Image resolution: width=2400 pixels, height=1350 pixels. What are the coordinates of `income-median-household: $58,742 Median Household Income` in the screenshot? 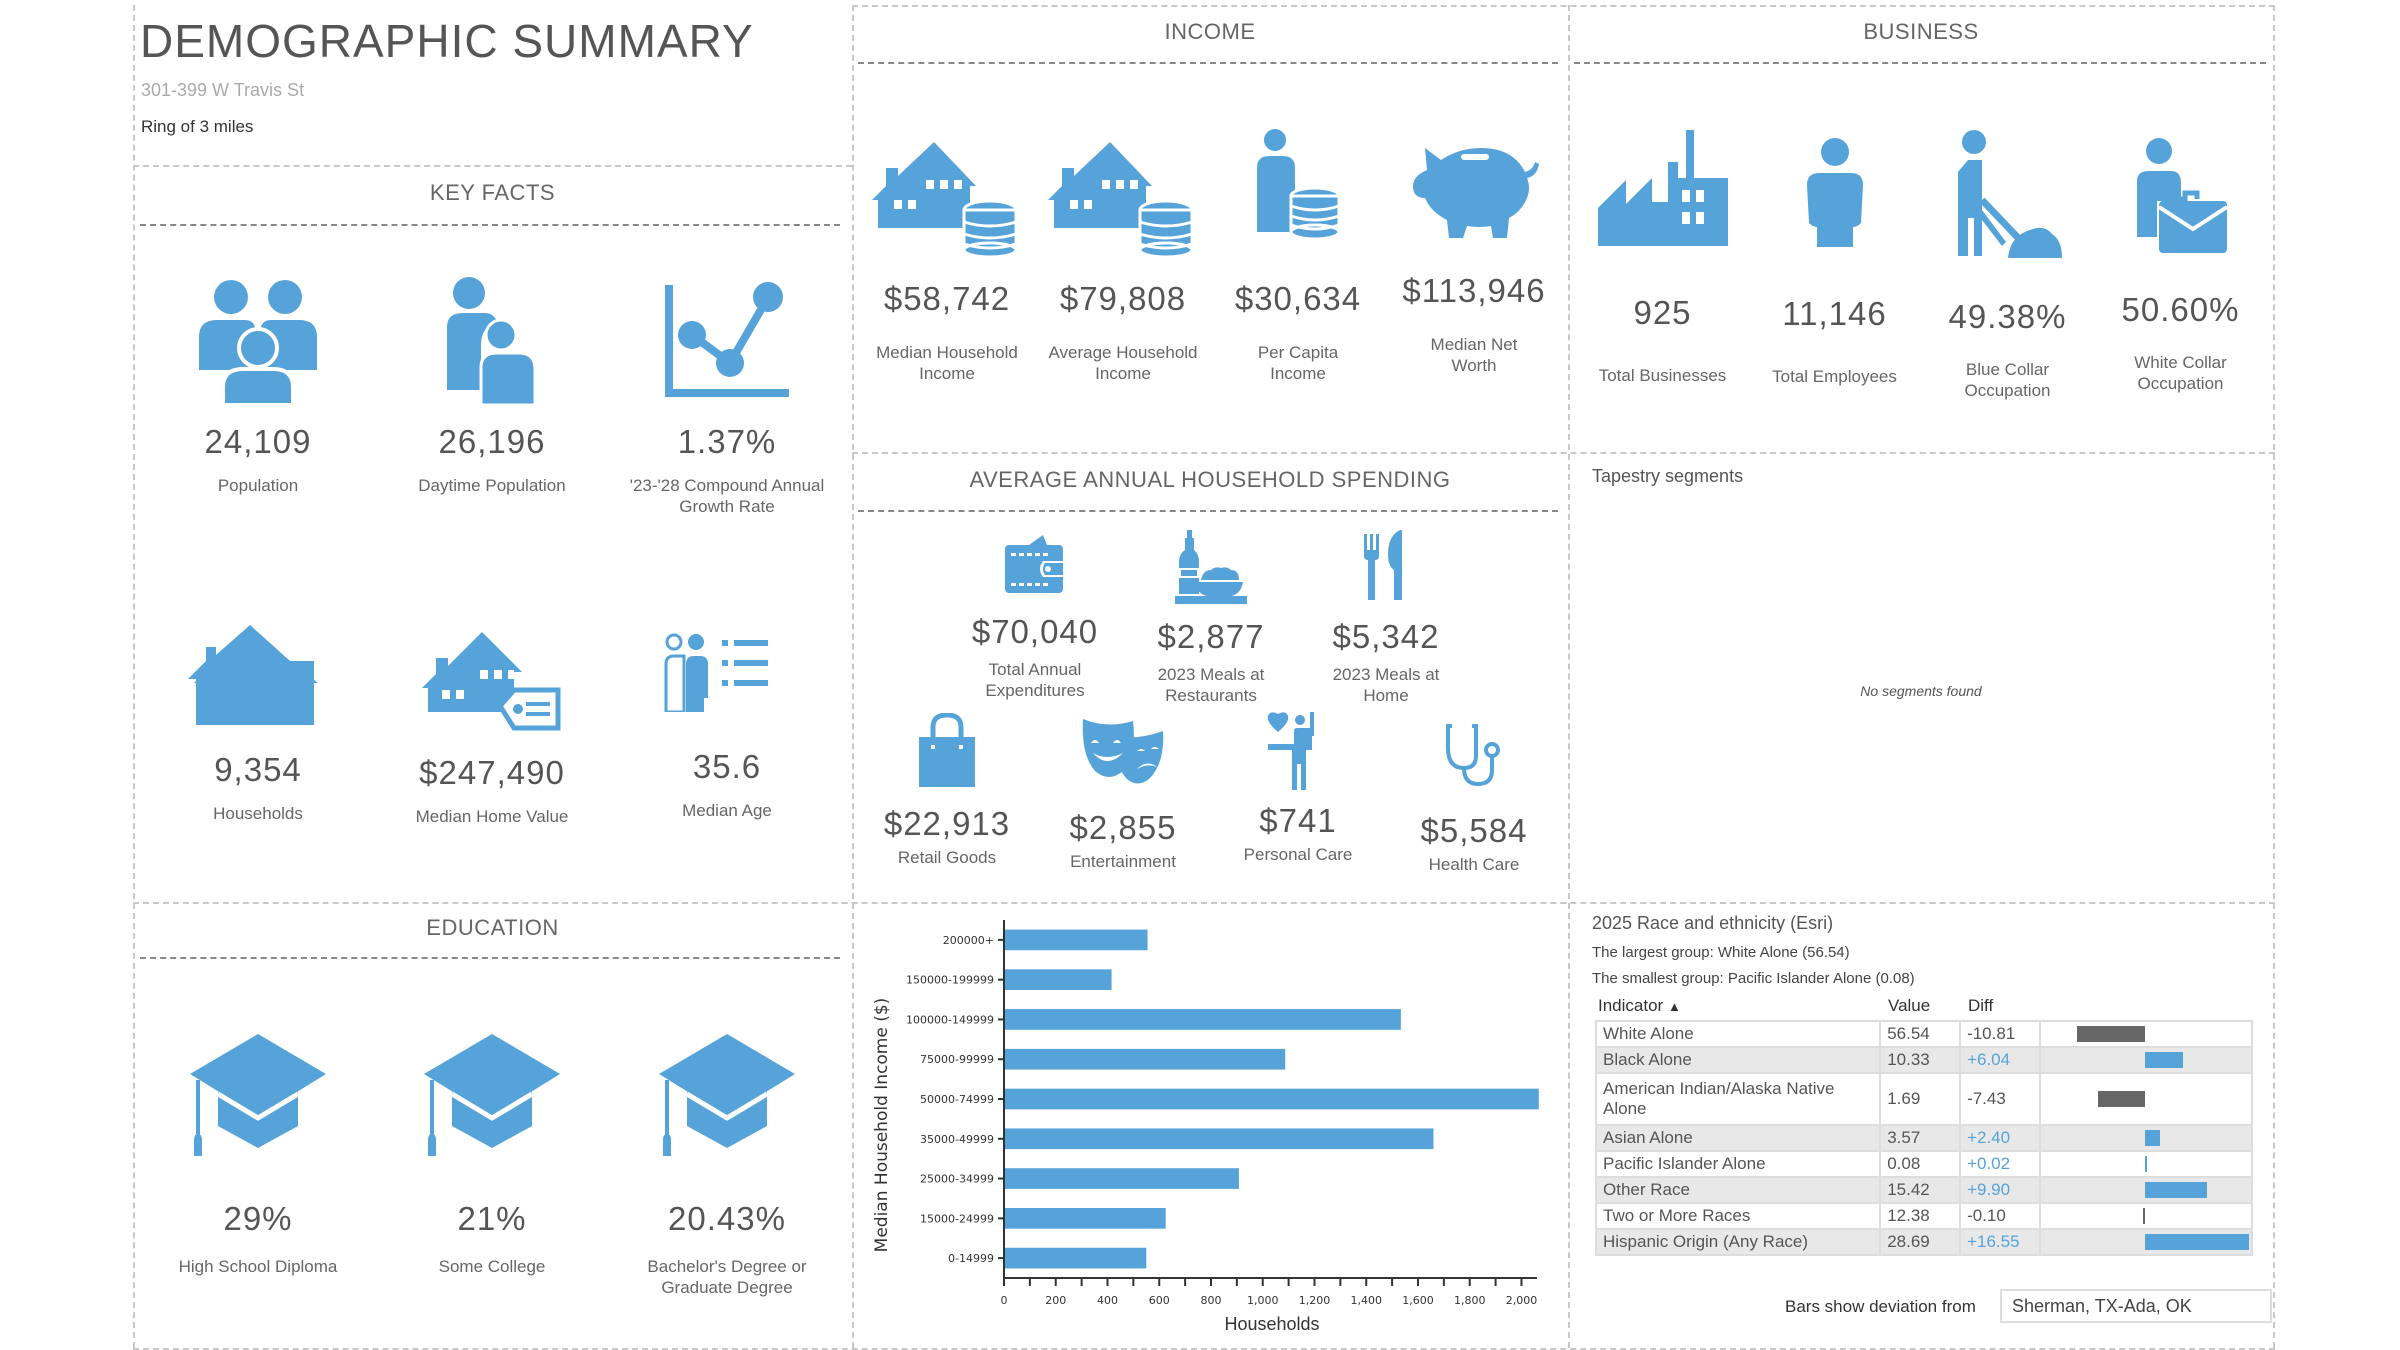 It's located at (947, 261).